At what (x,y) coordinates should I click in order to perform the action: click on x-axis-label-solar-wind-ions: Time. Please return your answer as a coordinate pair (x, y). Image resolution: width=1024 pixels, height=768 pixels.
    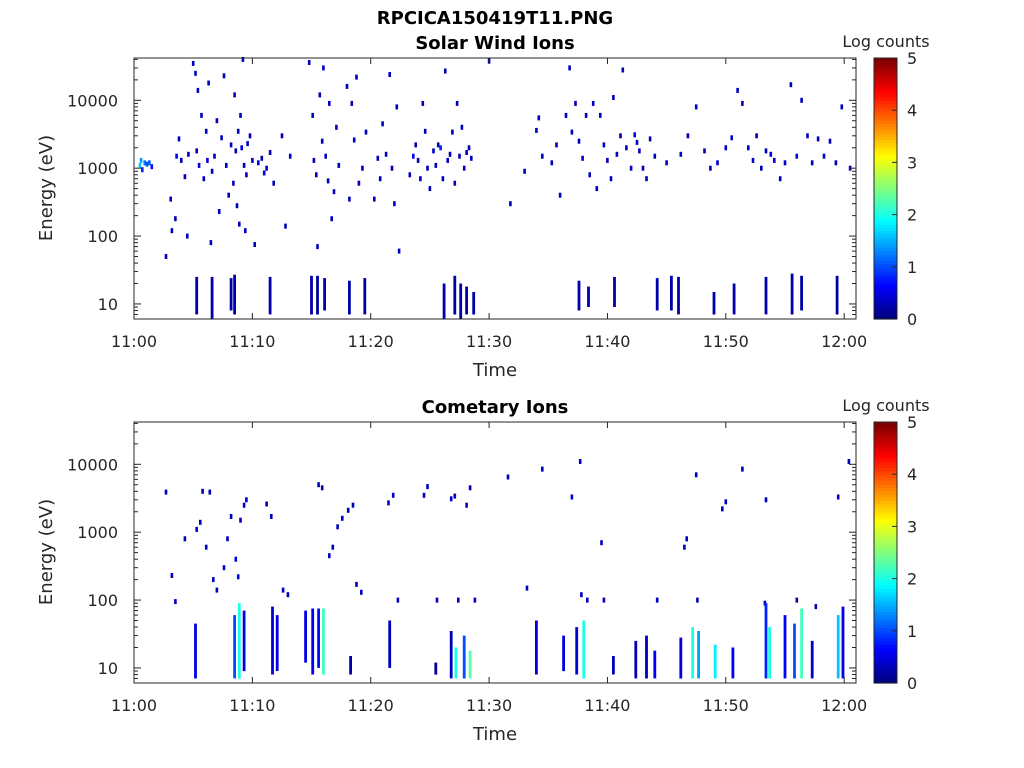
    Looking at the image, I should click on (494, 370).